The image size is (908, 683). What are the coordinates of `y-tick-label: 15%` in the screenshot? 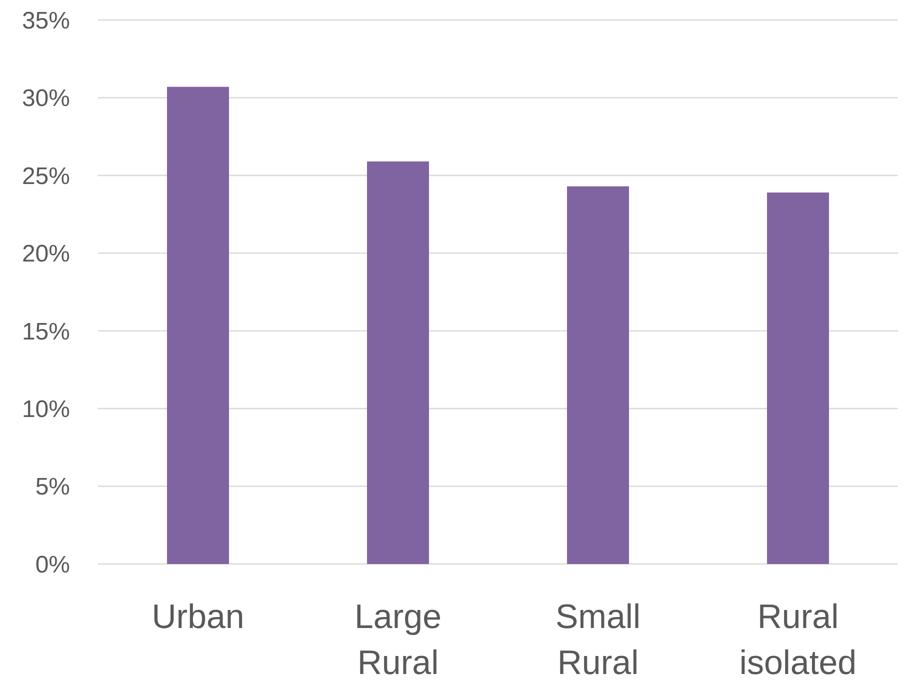 It's located at (46, 332).